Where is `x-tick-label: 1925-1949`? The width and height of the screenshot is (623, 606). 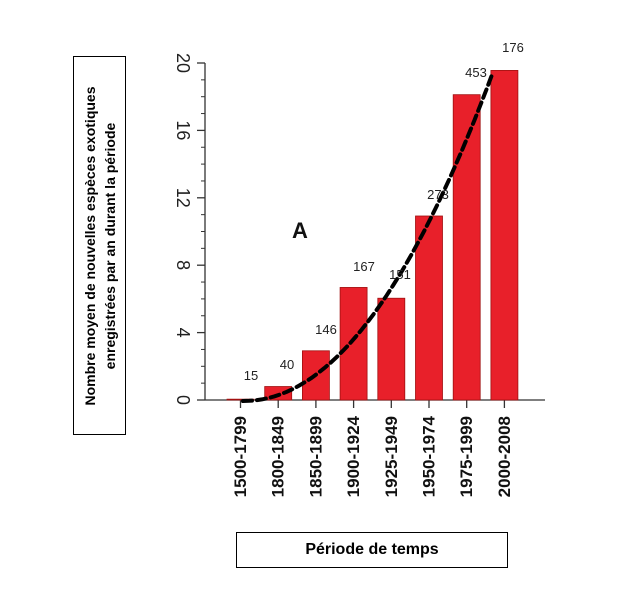 x-tick-label: 1925-1949 is located at coordinates (391, 456).